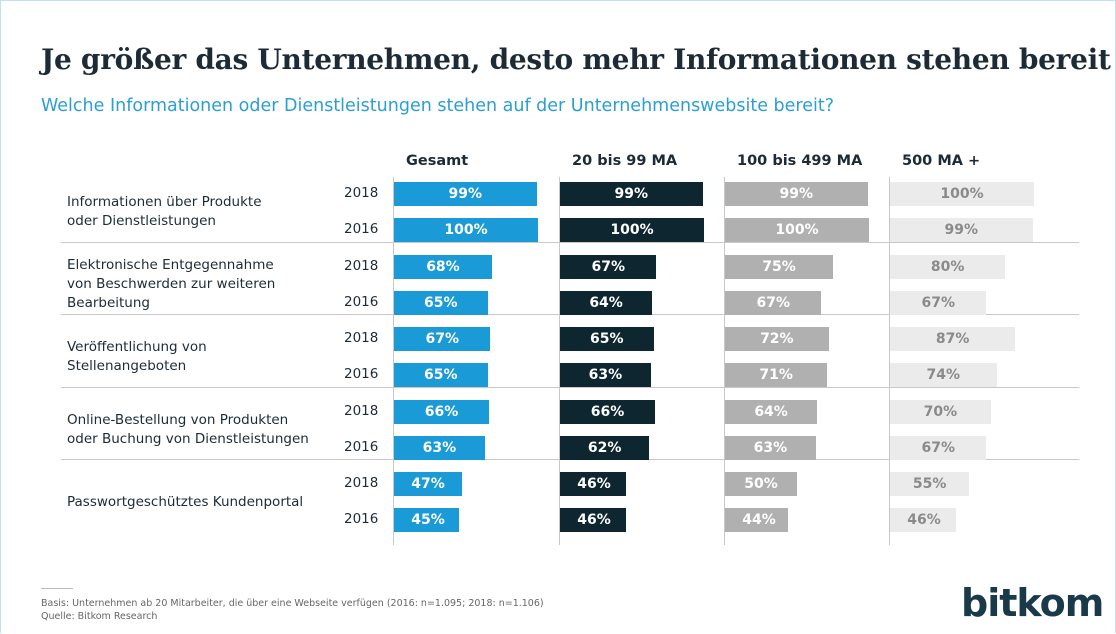 The height and width of the screenshot is (634, 1116). I want to click on value-label: 47%, so click(428, 484).